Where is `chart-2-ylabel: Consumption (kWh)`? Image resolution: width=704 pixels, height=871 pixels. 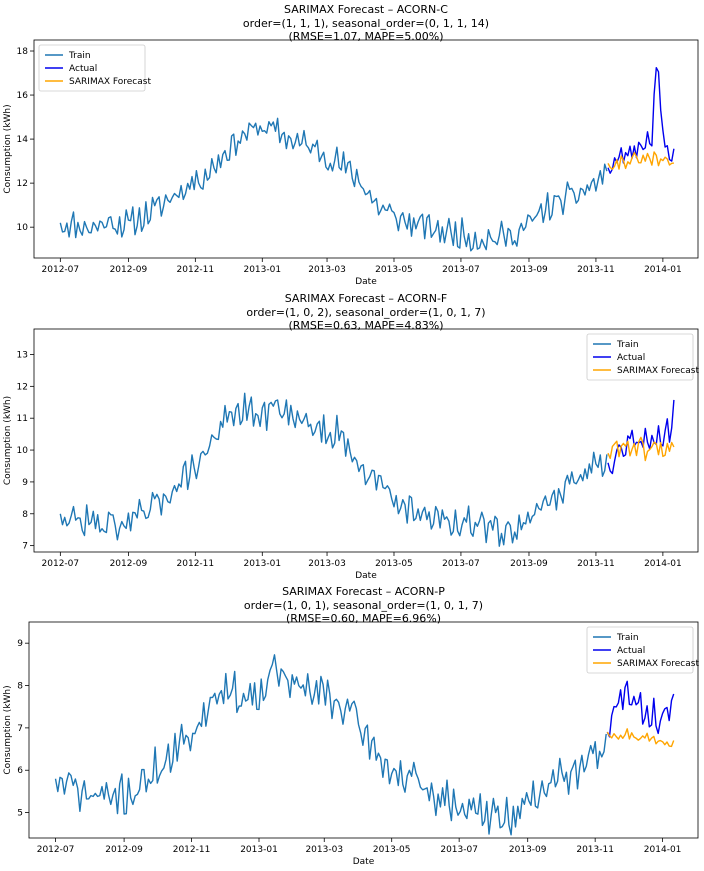
chart-2-ylabel: Consumption (kWh) is located at coordinates (8, 440).